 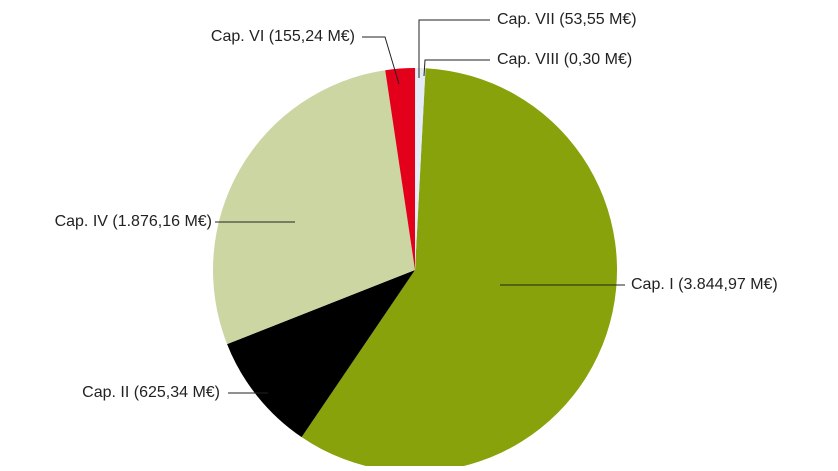 I want to click on slice-label: Cap. VII (53,55 M€), so click(x=567, y=19).